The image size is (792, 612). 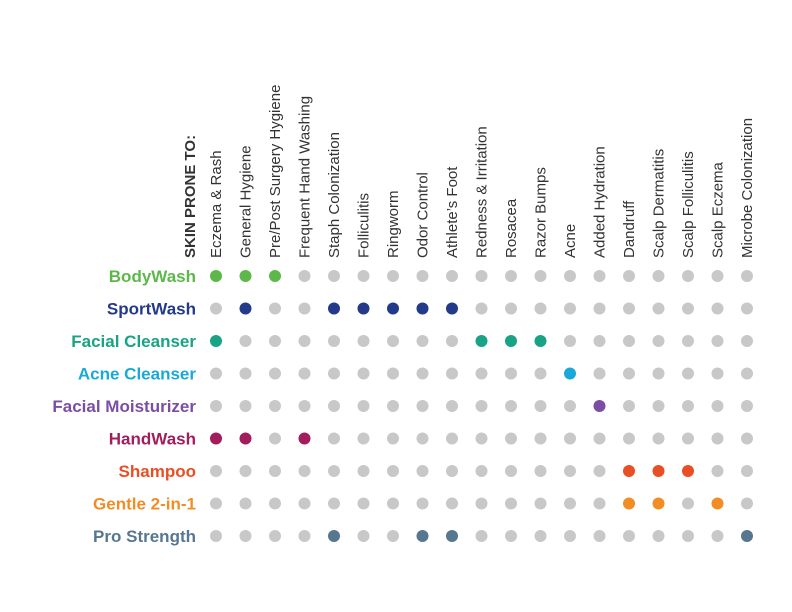 What do you see at coordinates (570, 241) in the screenshot?
I see `column-label: Acne` at bounding box center [570, 241].